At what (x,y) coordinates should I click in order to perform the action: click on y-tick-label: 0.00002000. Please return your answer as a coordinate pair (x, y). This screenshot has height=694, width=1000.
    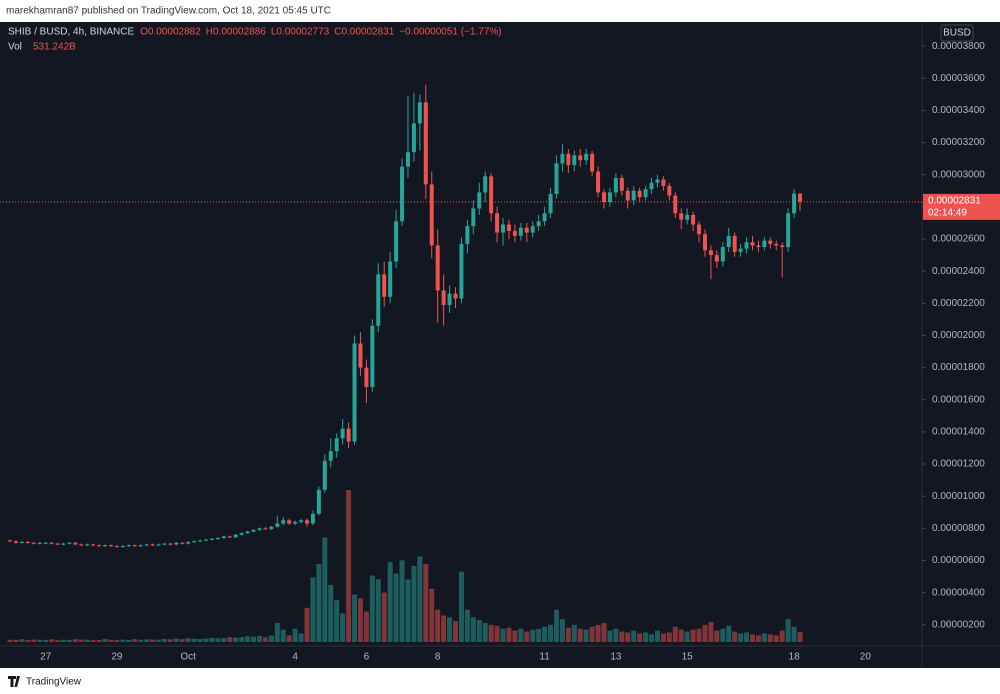
    Looking at the image, I should click on (958, 335).